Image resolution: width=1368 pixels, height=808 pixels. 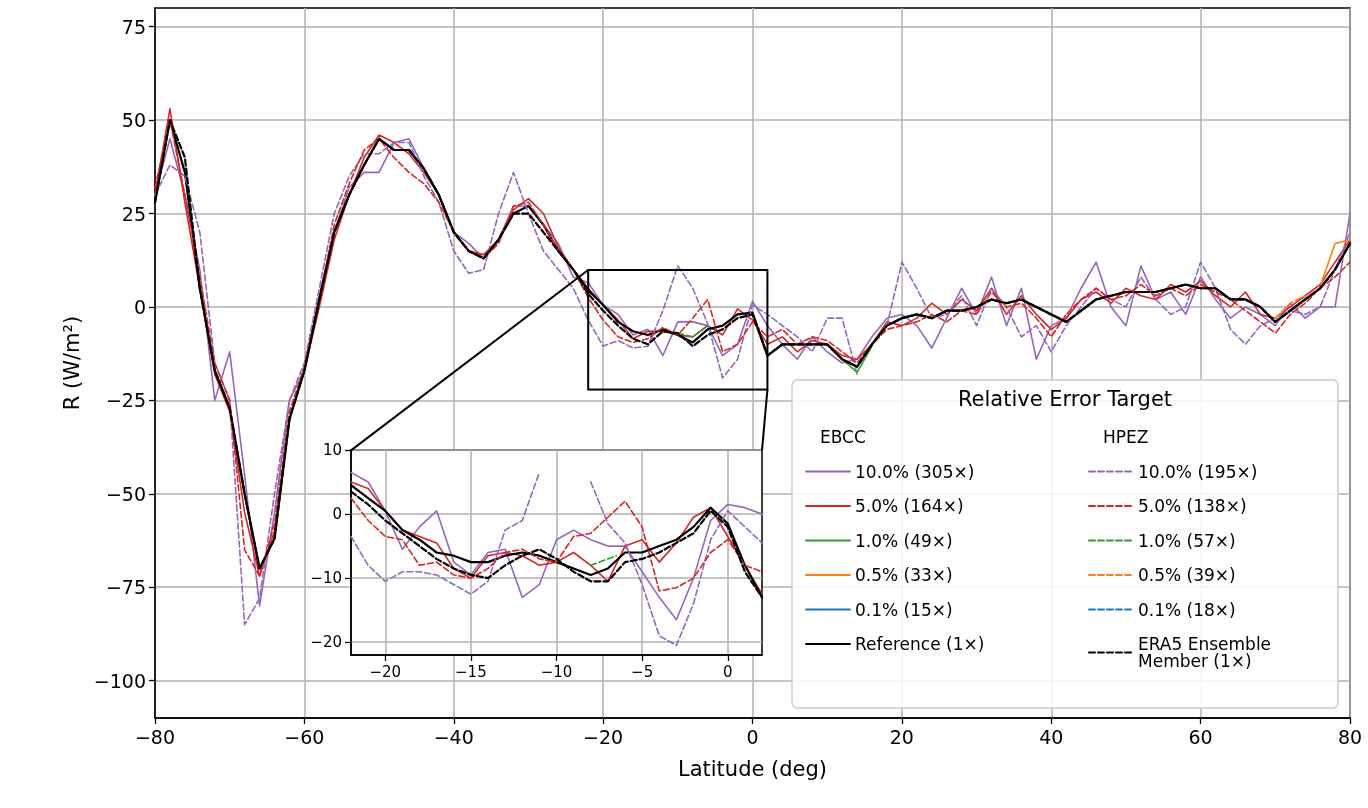 What do you see at coordinates (1198, 471) in the screenshot?
I see `legend-label: 10.0% (195×)` at bounding box center [1198, 471].